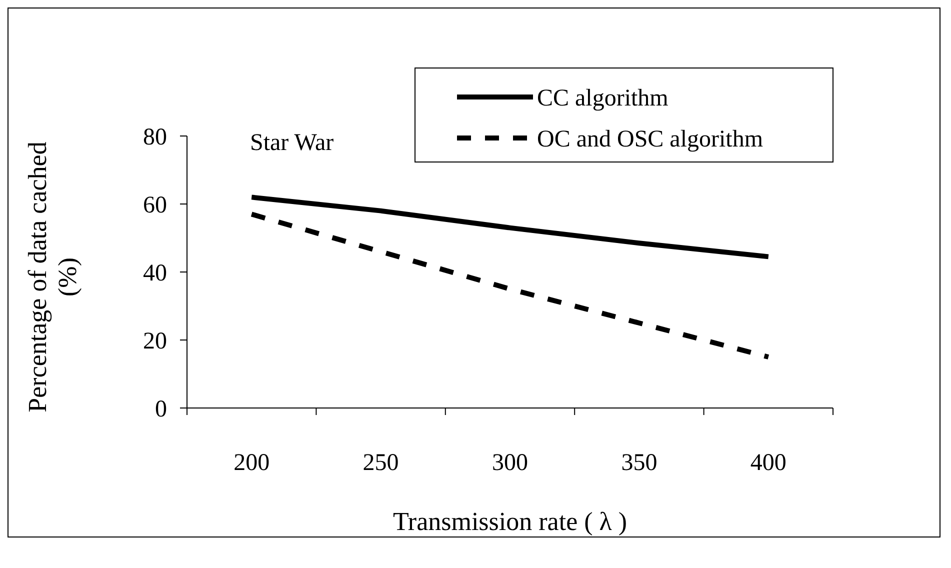 Image resolution: width=951 pixels, height=568 pixels. Describe the element at coordinates (52, 277) in the screenshot. I see `y-axis-title: Percentage of data cached (%)` at that location.